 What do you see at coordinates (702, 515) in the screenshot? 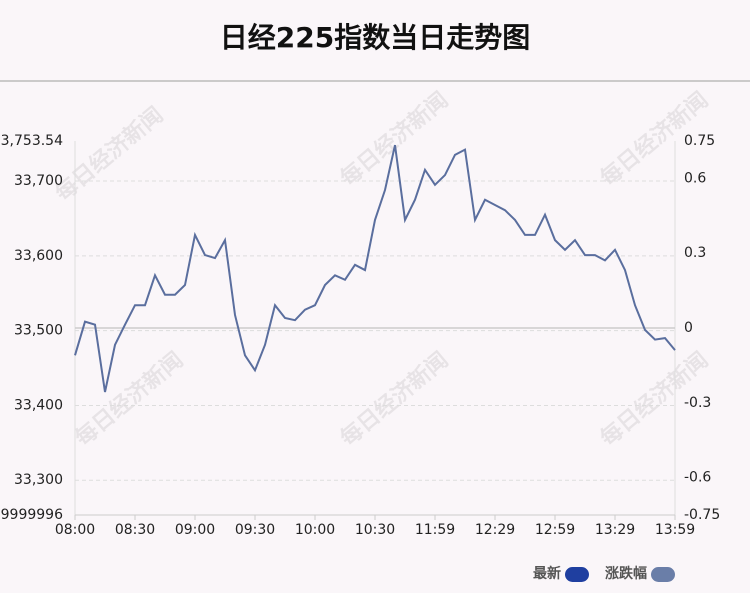
I see `y2-tick-label: -0.75` at bounding box center [702, 515].